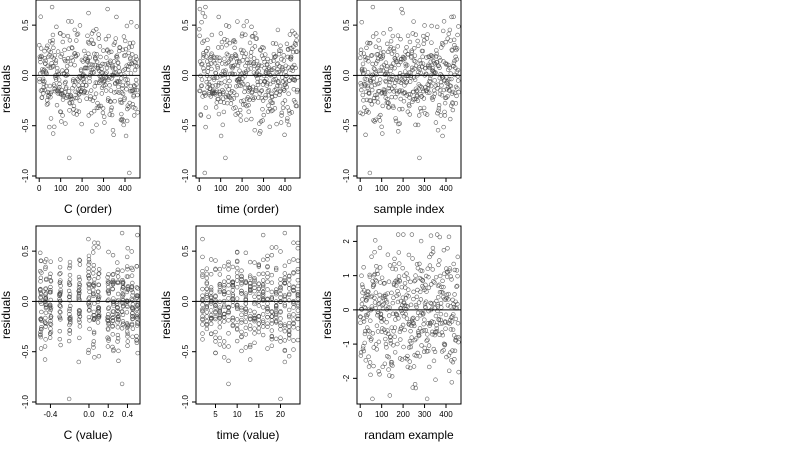 The image size is (800, 450). I want to click on y-tick-label: 0.0, so click(25, 301).